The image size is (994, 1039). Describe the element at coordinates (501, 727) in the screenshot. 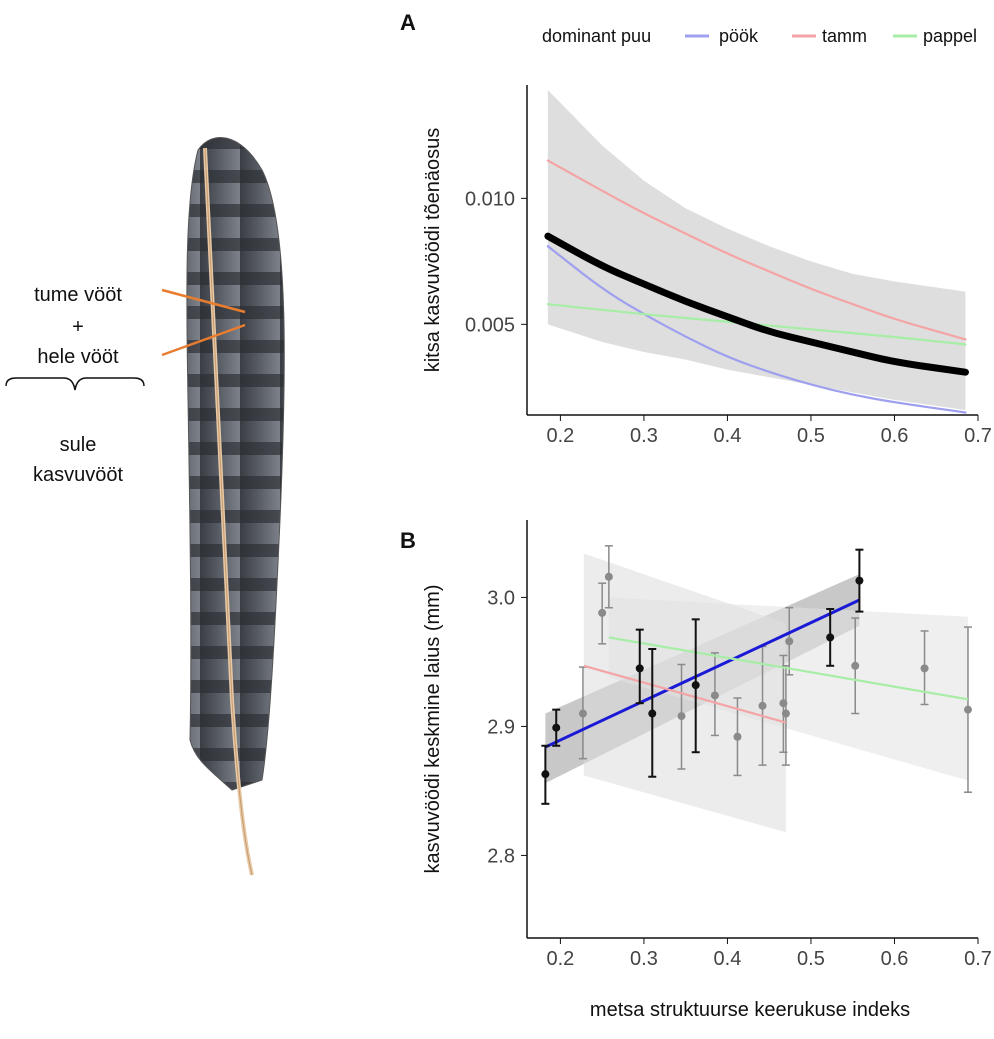

I see `panel-b-y-tick-label: 2.9` at that location.